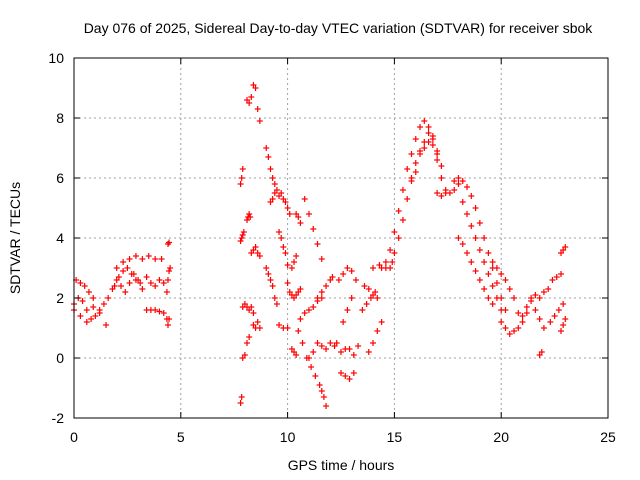 The width and height of the screenshot is (640, 480). What do you see at coordinates (60, 238) in the screenshot?
I see `y-tick-label: 4` at bounding box center [60, 238].